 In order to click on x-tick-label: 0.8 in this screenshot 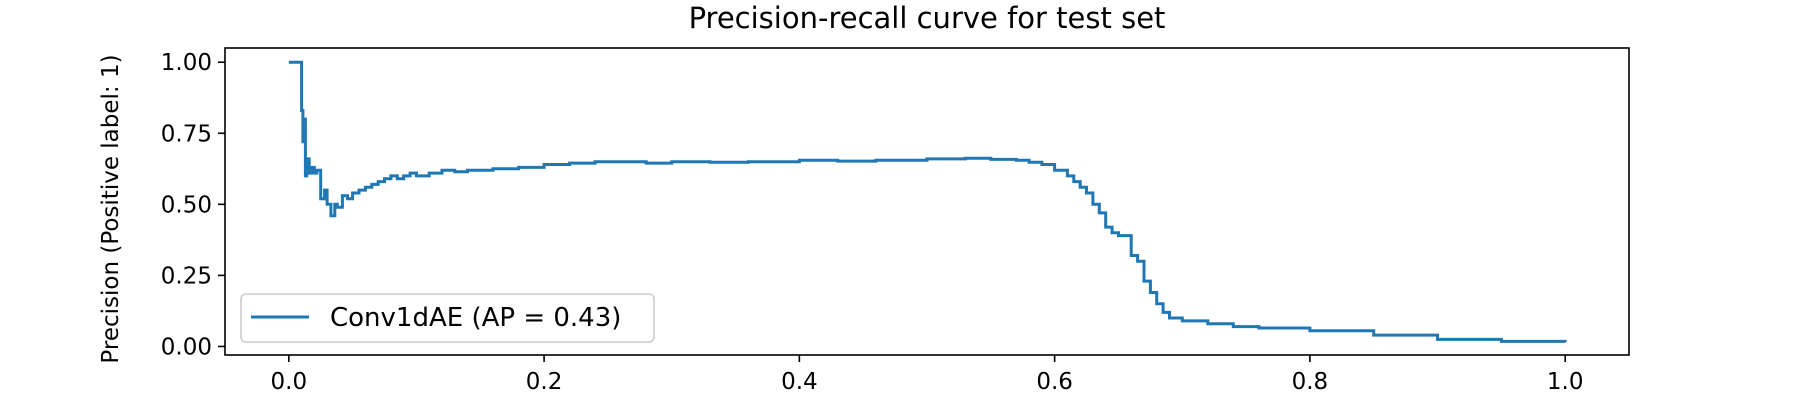, I will do `click(1310, 382)`.